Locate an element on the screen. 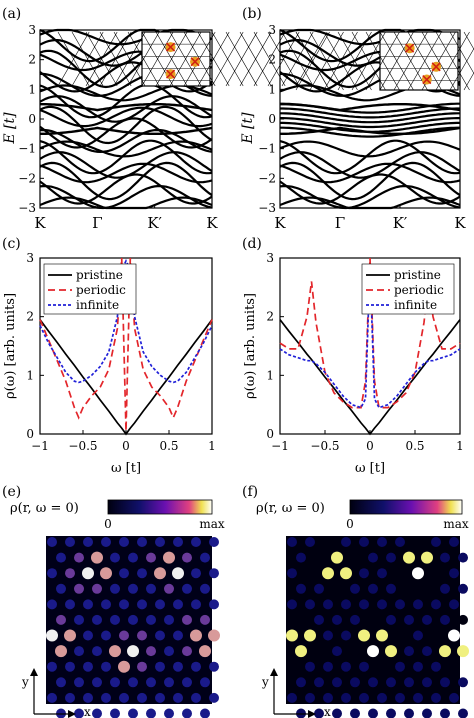 The height and width of the screenshot is (718, 474). xy-axes-f is located at coordinates (293, 693).